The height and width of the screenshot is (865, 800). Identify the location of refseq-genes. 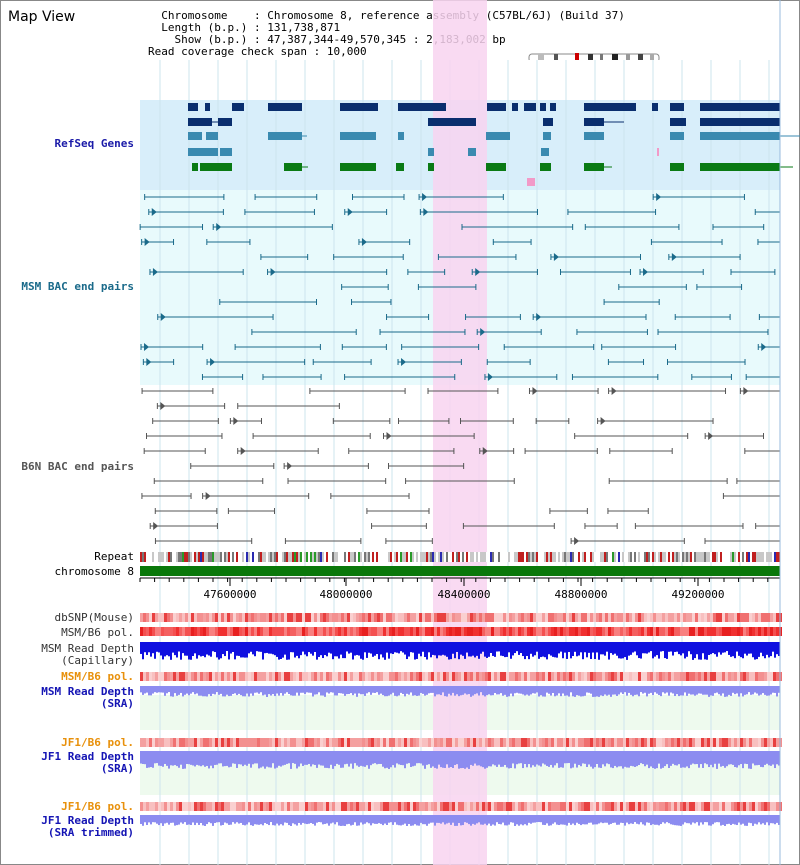
(494, 144).